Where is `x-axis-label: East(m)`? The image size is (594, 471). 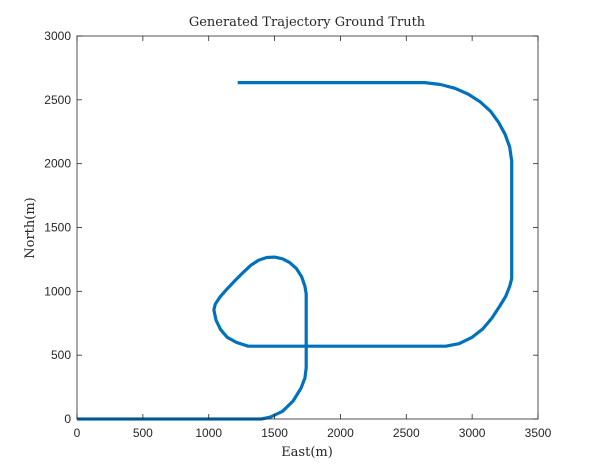
x-axis-label: East(m) is located at coordinates (307, 452).